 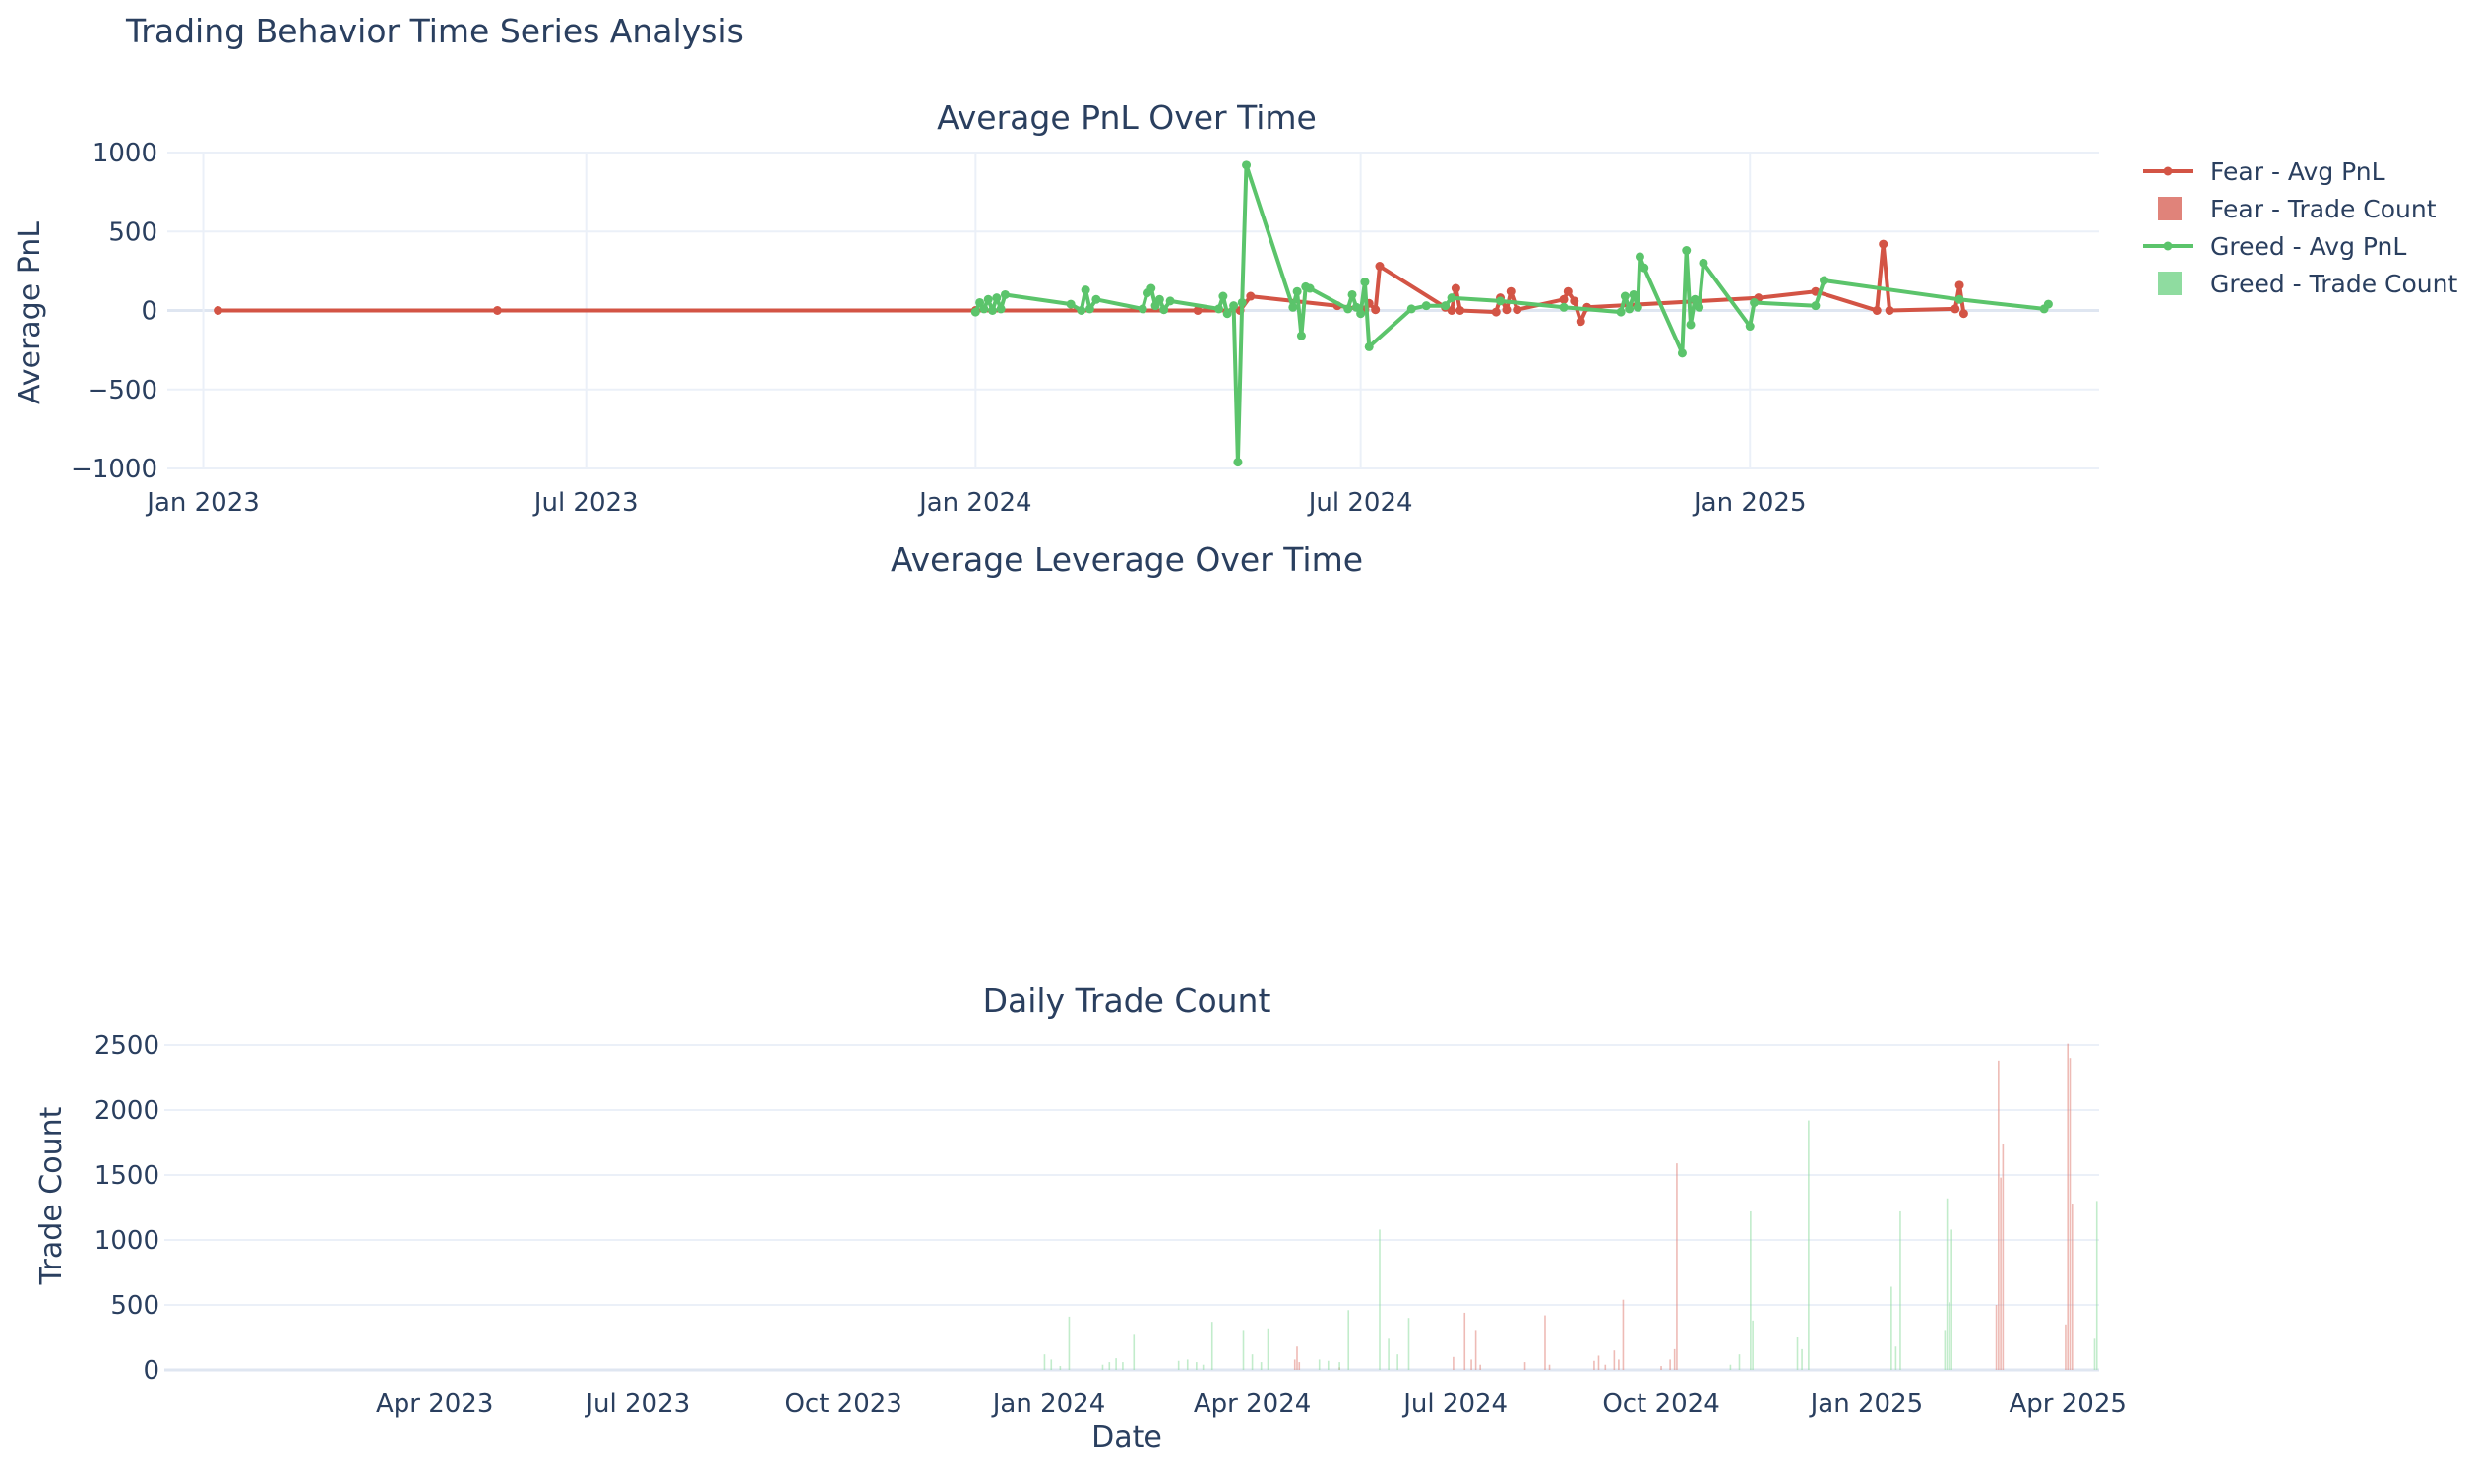 I want to click on legend-label: Fear - Avg PnL, so click(x=2297, y=172).